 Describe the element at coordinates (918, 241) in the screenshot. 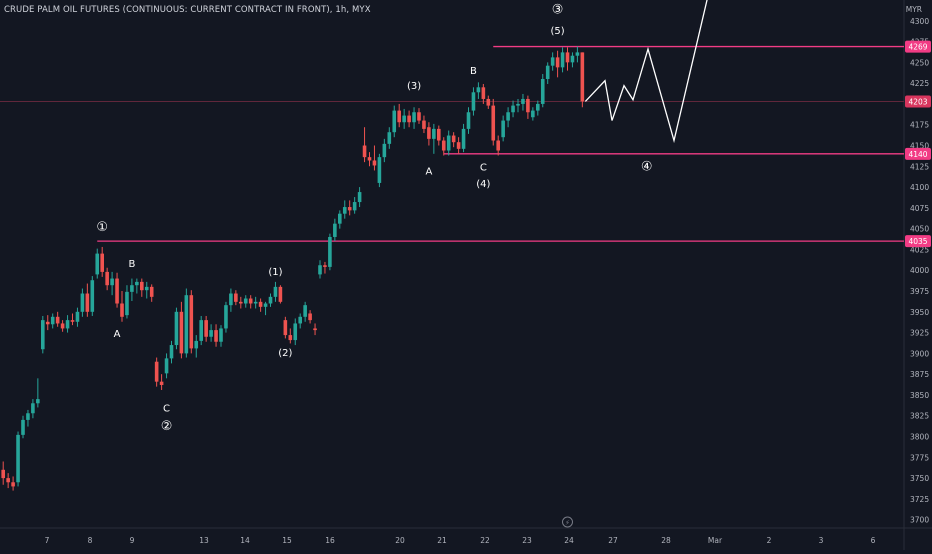

I see `price-level-tag` at that location.